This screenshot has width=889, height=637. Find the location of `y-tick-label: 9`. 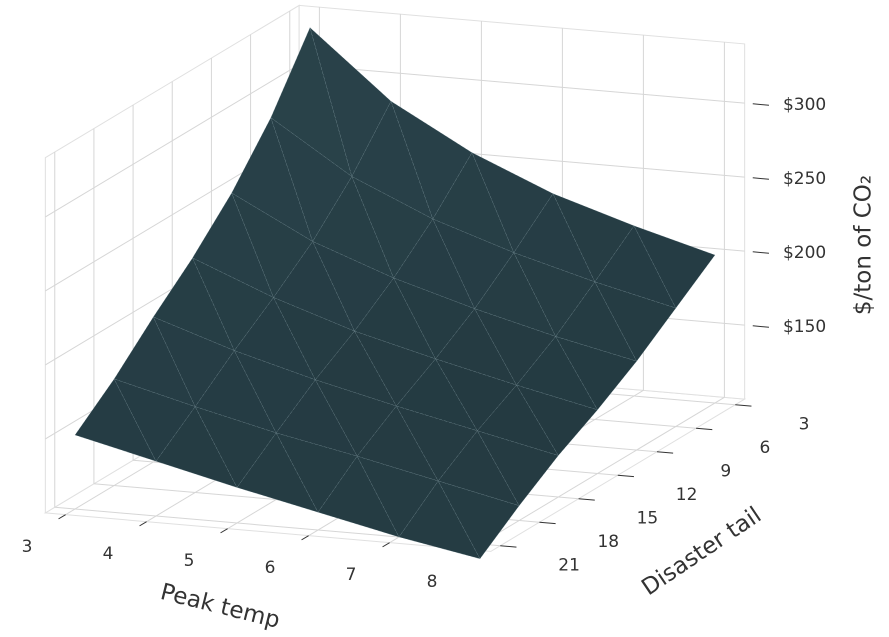

y-tick-label: 9 is located at coordinates (725, 472).